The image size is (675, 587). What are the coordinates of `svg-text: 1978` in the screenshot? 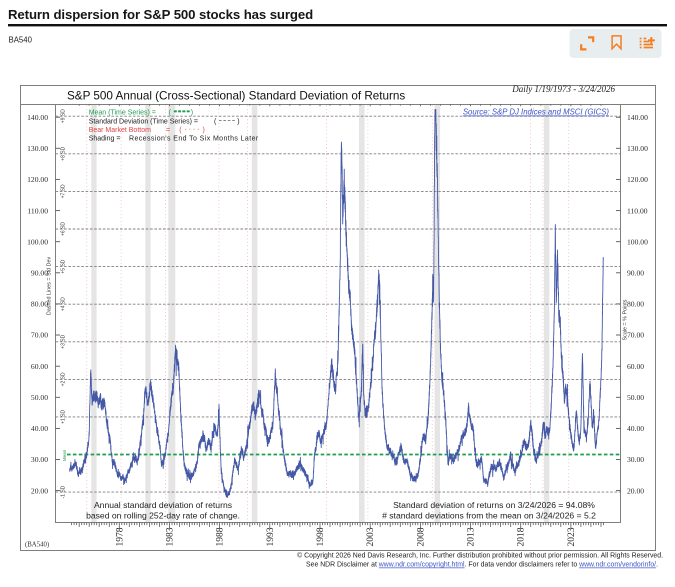 It's located at (120, 536).